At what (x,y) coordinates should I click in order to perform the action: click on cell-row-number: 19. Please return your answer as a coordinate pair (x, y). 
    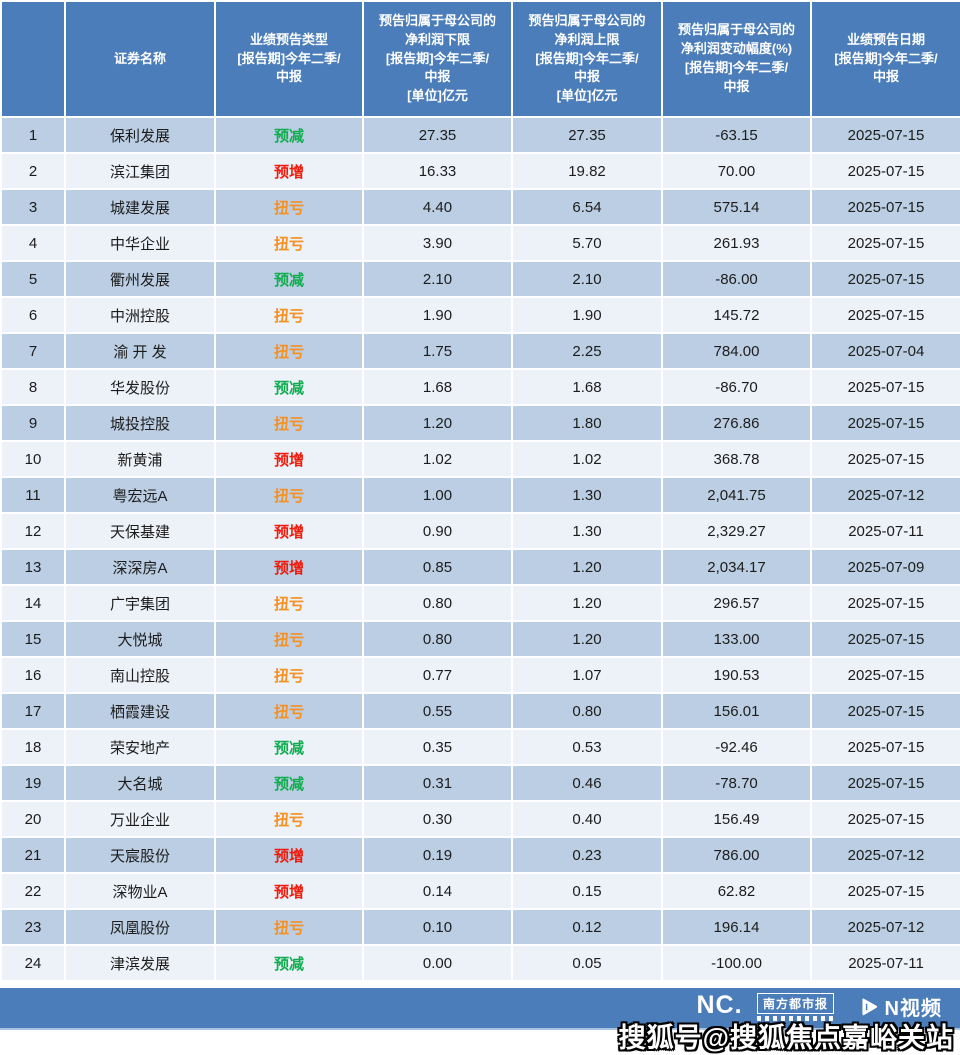
    Looking at the image, I should click on (33, 783).